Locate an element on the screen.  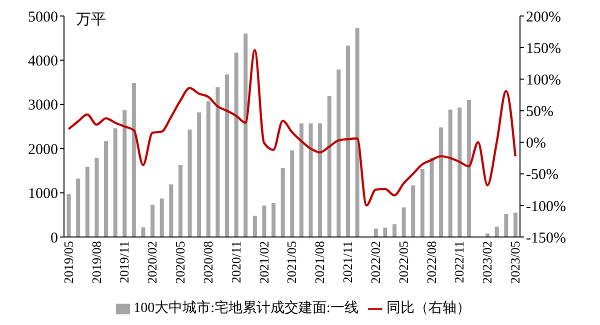
y-tick-label: 3000 is located at coordinates (43, 106).